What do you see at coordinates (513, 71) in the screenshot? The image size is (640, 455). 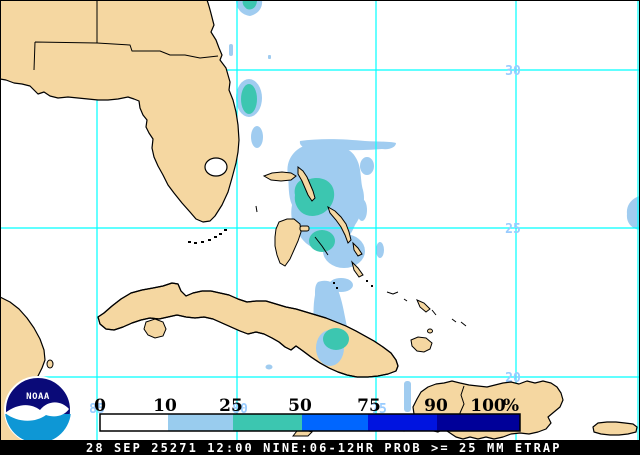 I see `lat-label-30: 30` at bounding box center [513, 71].